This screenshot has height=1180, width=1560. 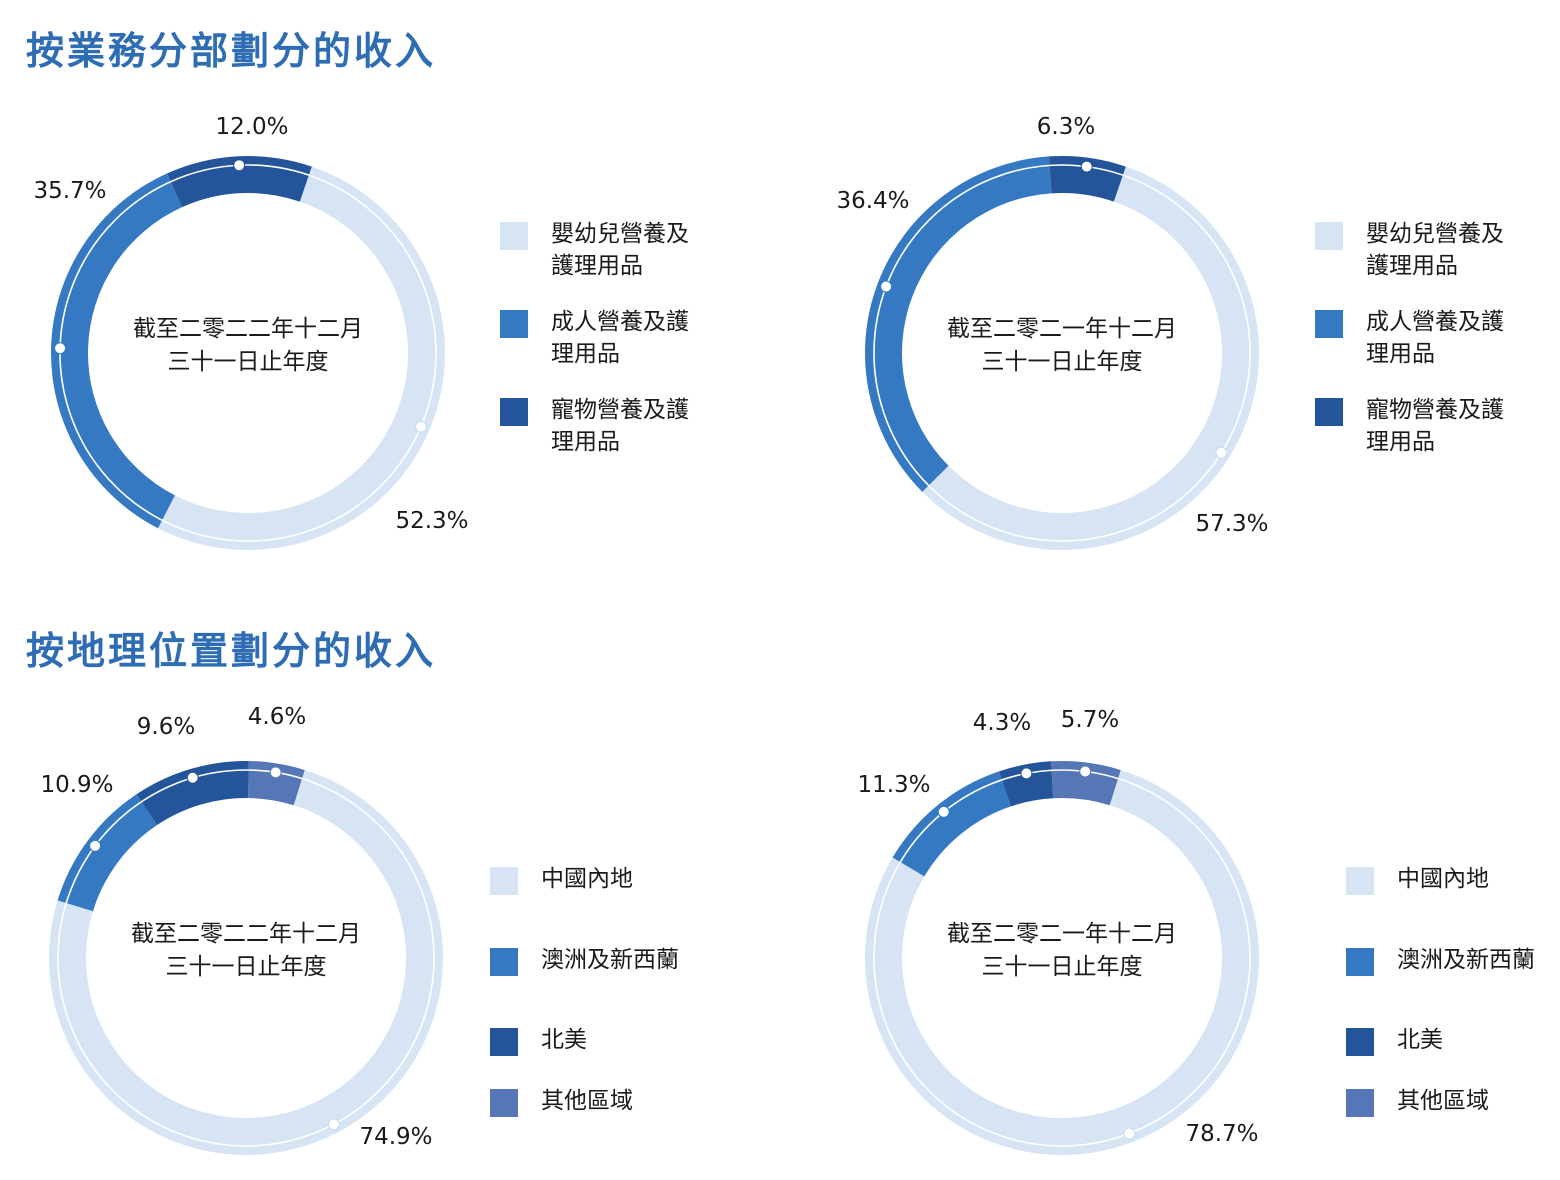 I want to click on data-label: 36.4%, so click(x=872, y=201).